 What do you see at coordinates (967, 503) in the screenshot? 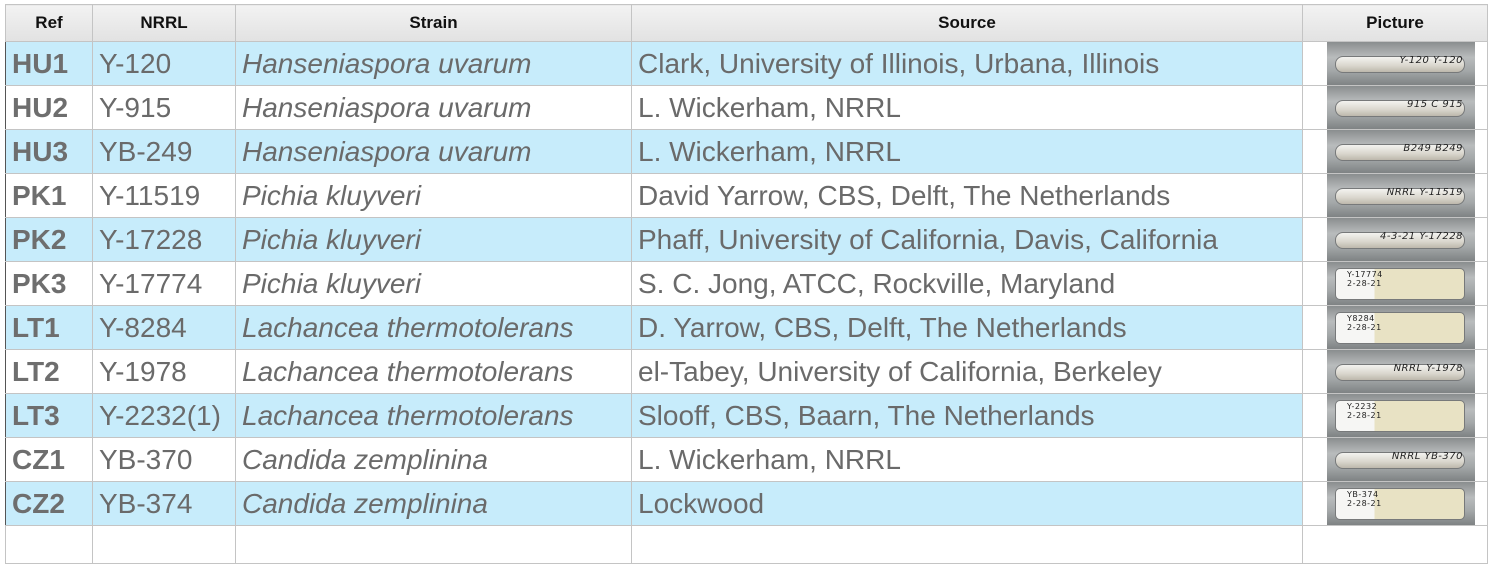
I see `cell-source: Lockwood` at bounding box center [967, 503].